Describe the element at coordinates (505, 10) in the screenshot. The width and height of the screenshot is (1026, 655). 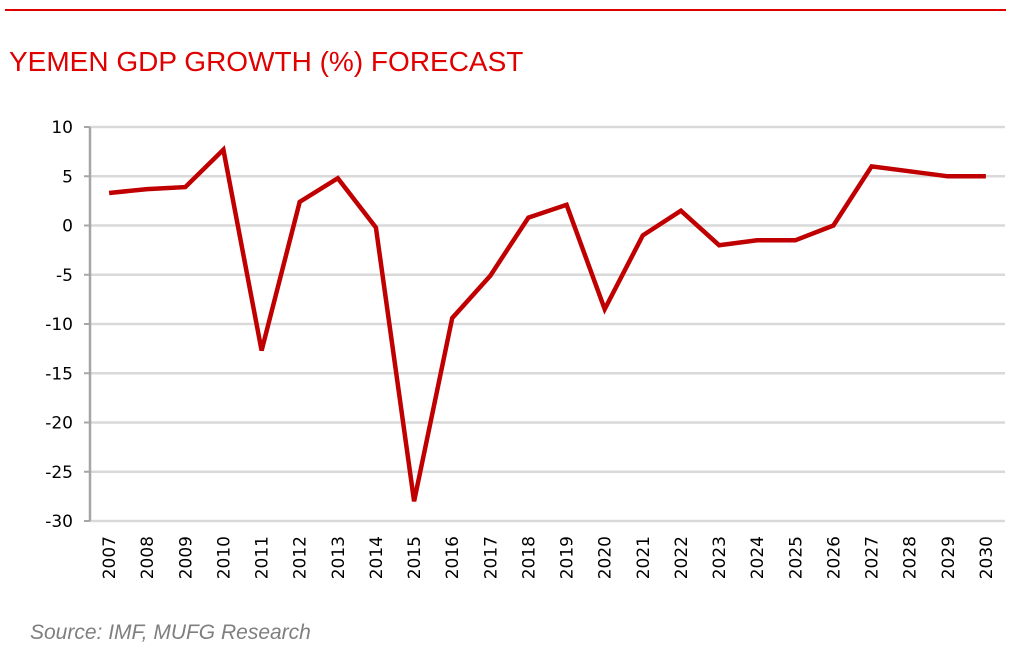
I see `top-rule` at that location.